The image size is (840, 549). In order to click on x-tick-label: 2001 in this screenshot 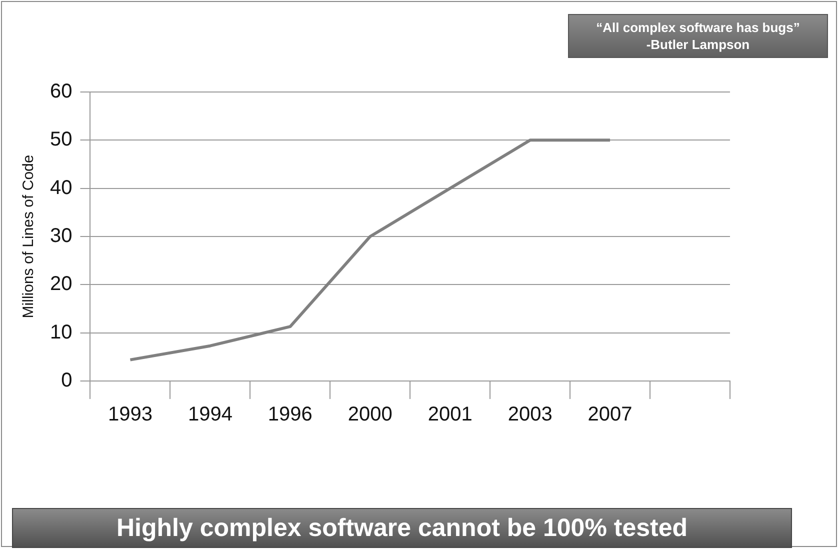, I will do `click(450, 415)`.